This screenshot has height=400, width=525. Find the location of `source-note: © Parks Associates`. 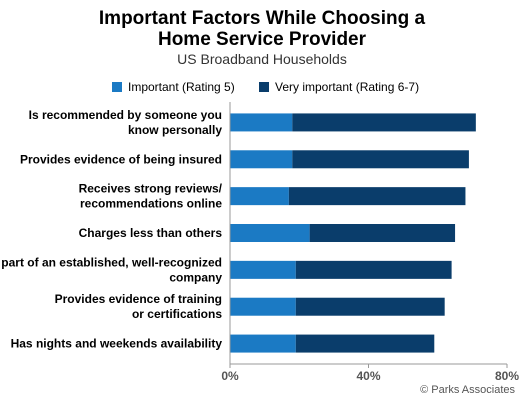

source-note: © Parks Associates is located at coordinates (467, 390).